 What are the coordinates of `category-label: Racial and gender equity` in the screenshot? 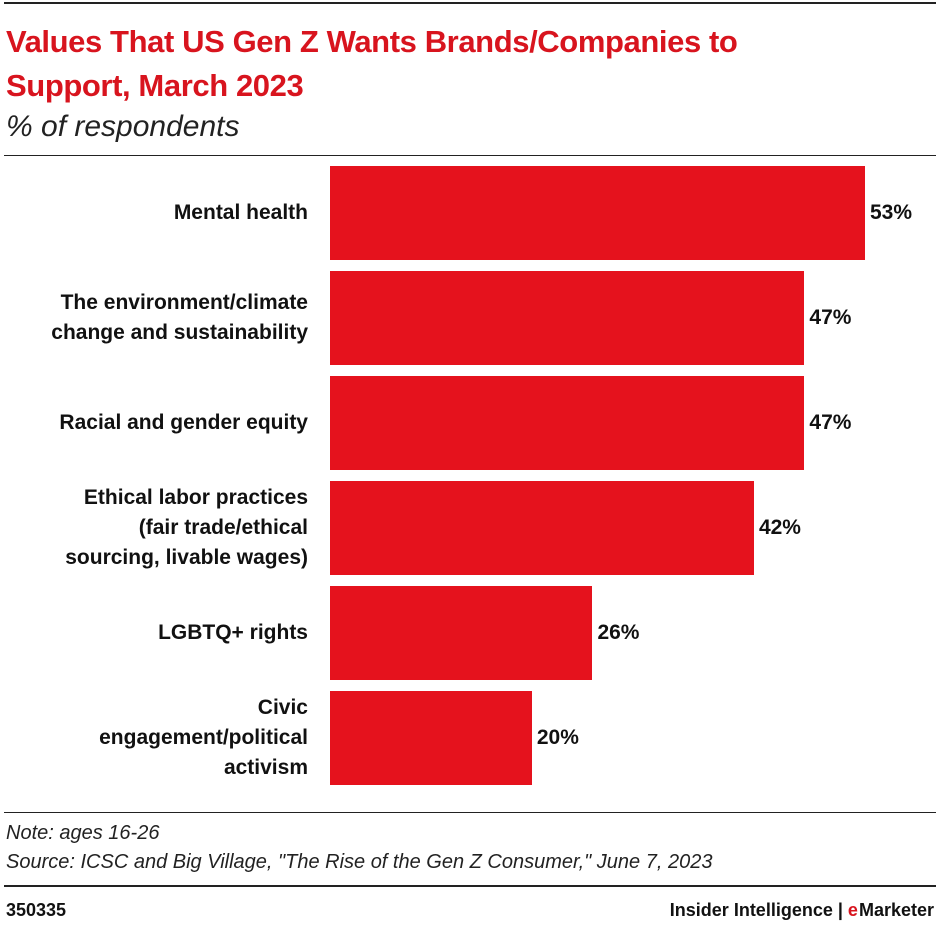 It's located at (183, 422).